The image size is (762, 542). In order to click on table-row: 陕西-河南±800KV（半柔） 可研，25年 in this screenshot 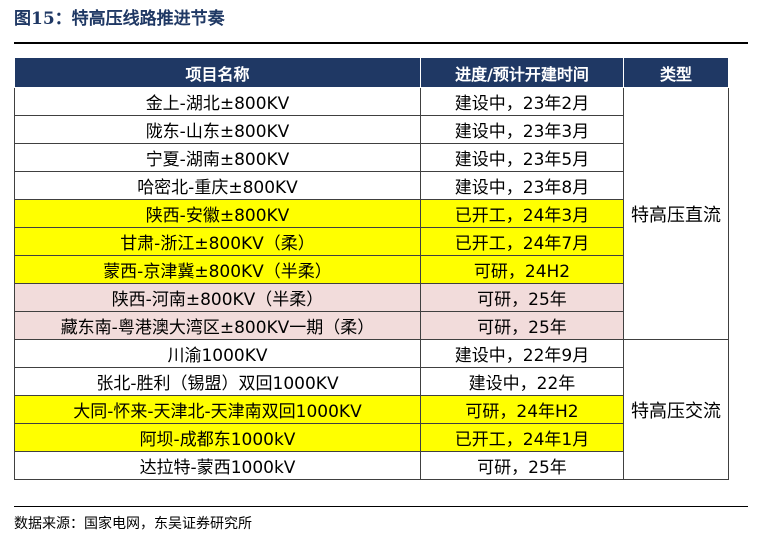, I will do `click(371, 297)`.